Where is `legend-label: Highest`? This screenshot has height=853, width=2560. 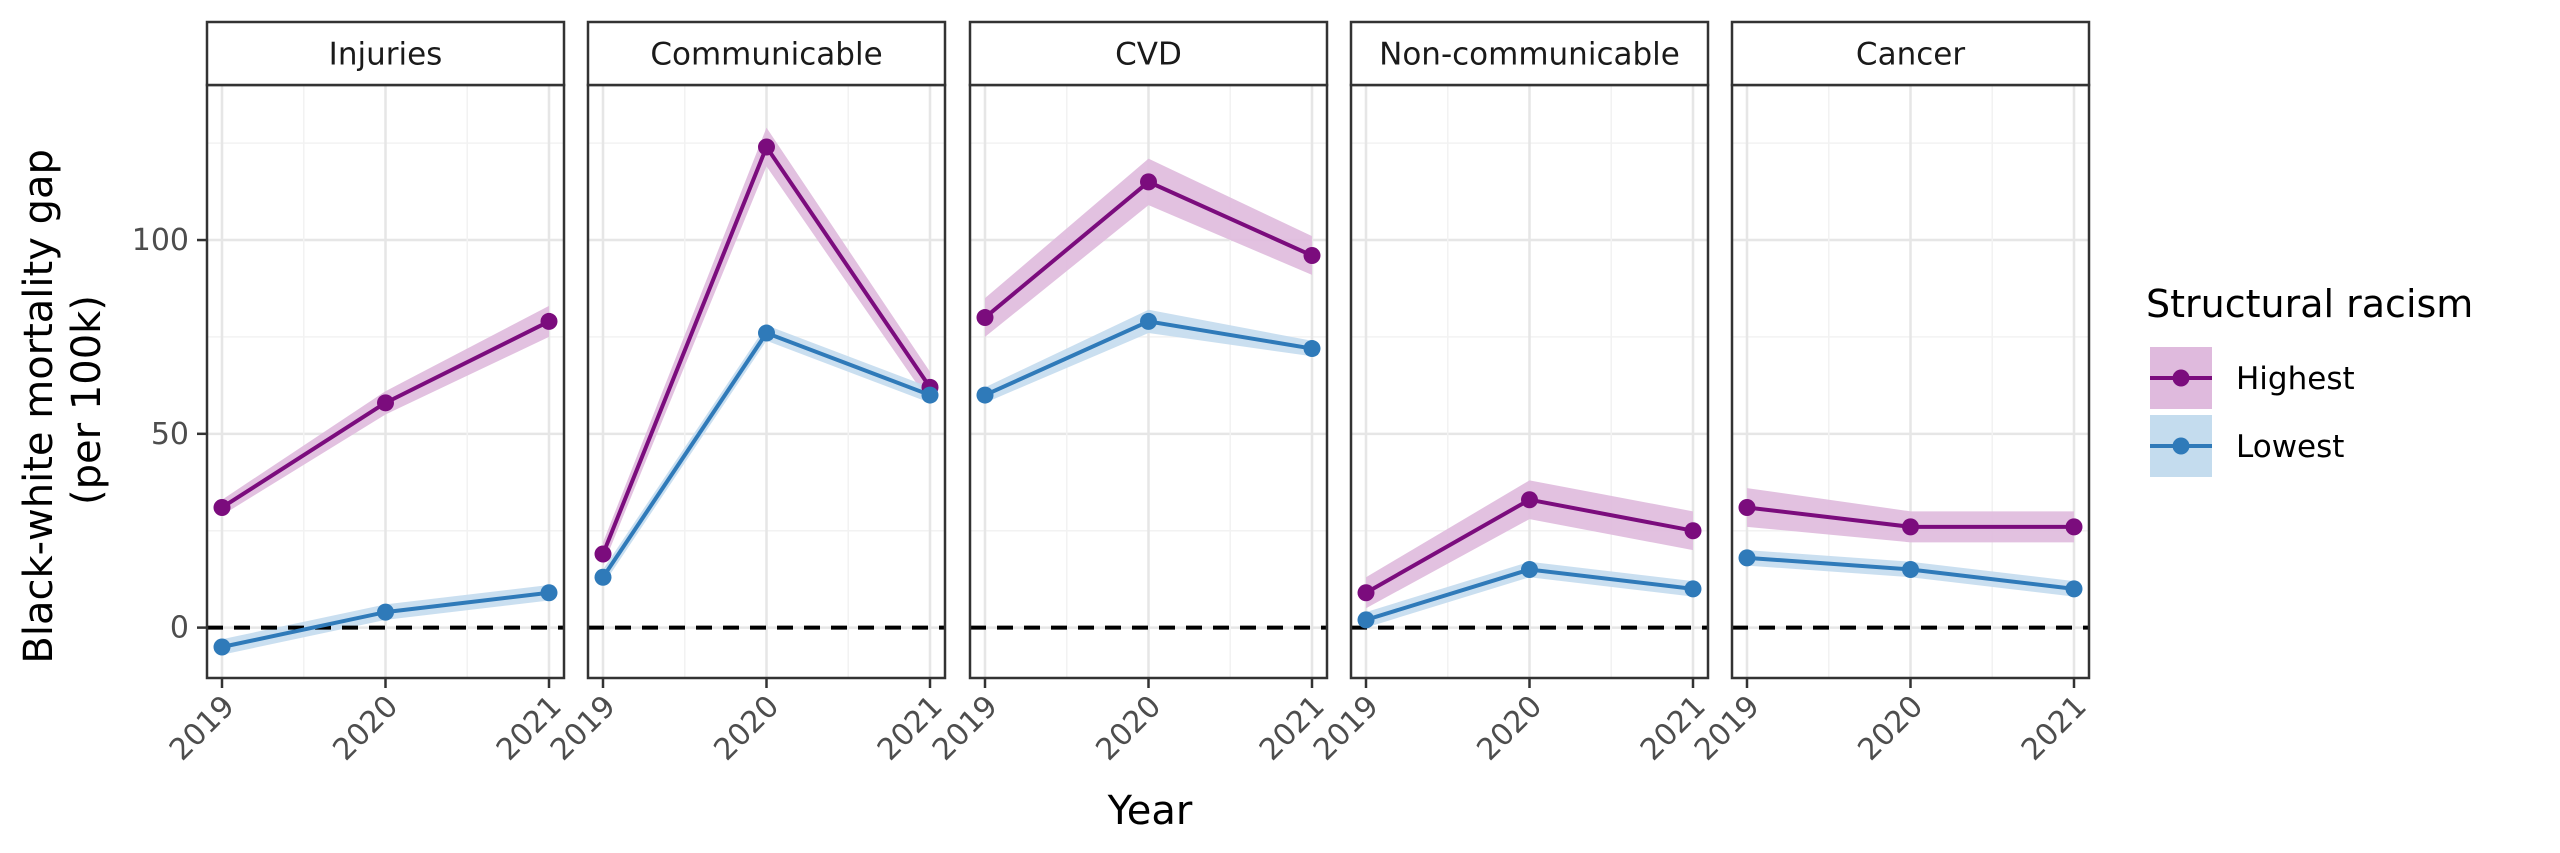 legend-label: Highest is located at coordinates (2295, 379).